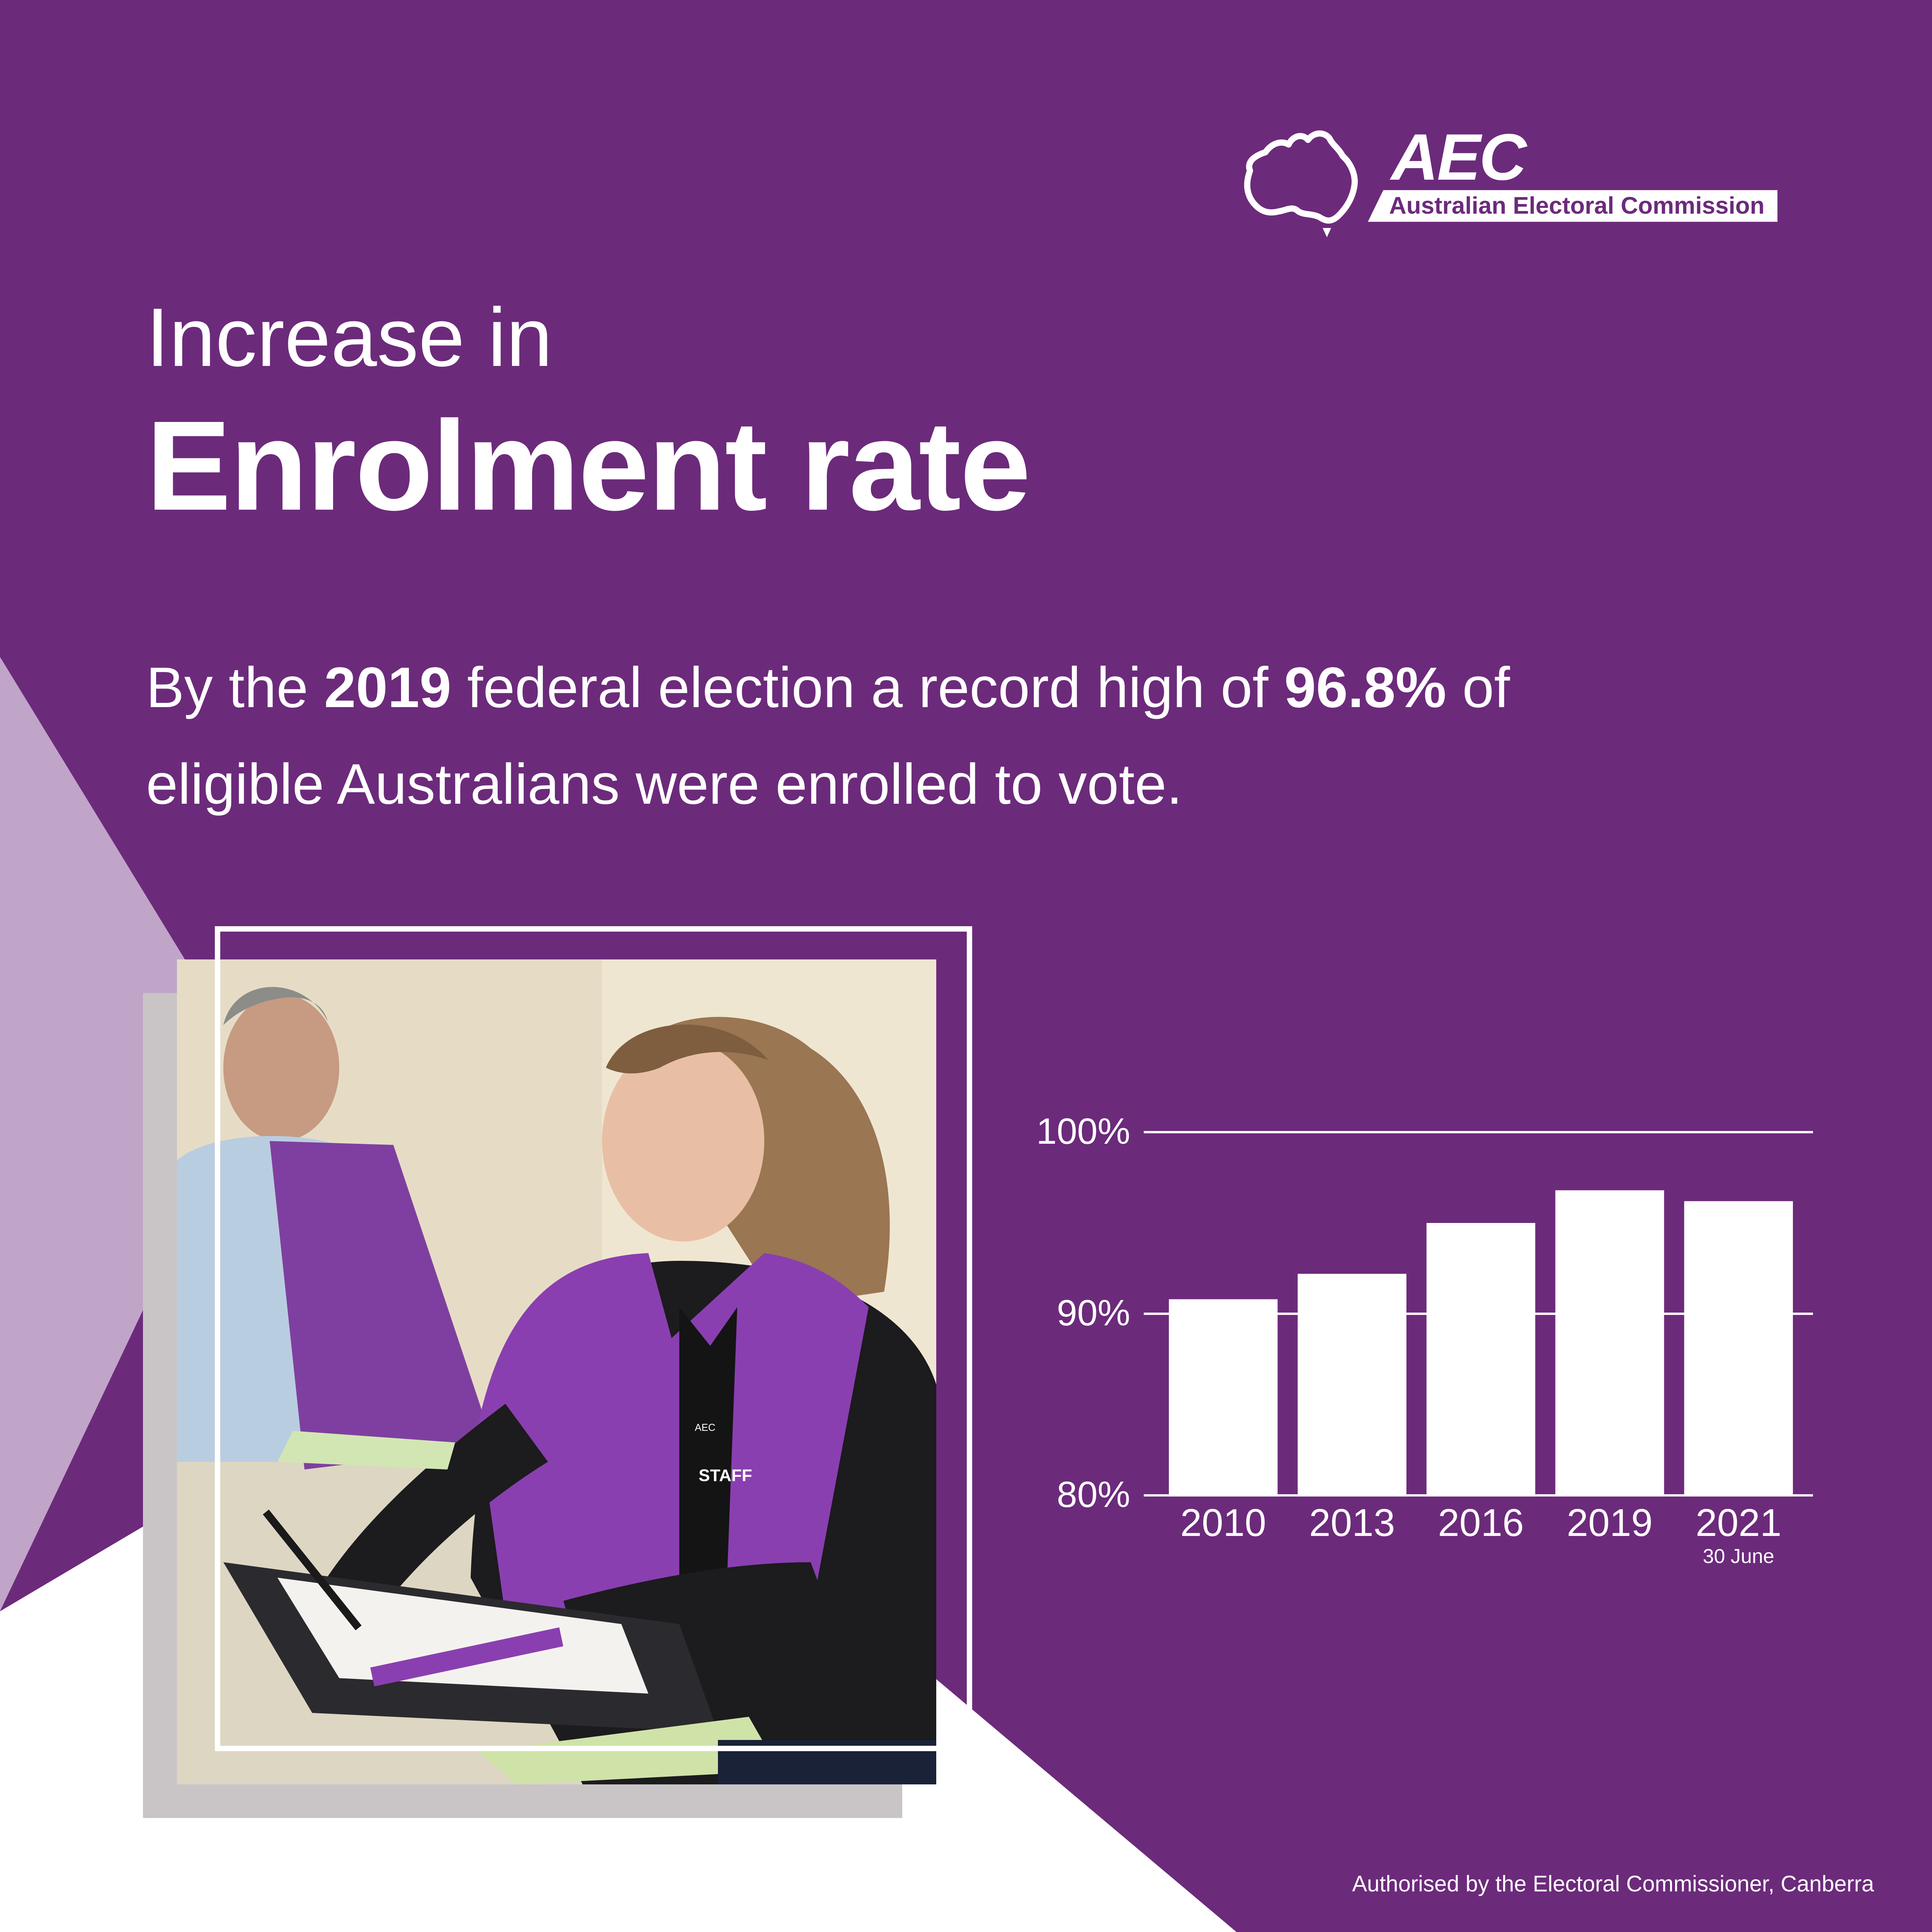 This screenshot has height=1932, width=1932. What do you see at coordinates (128, 1134) in the screenshot?
I see `light-purple-wedge` at bounding box center [128, 1134].